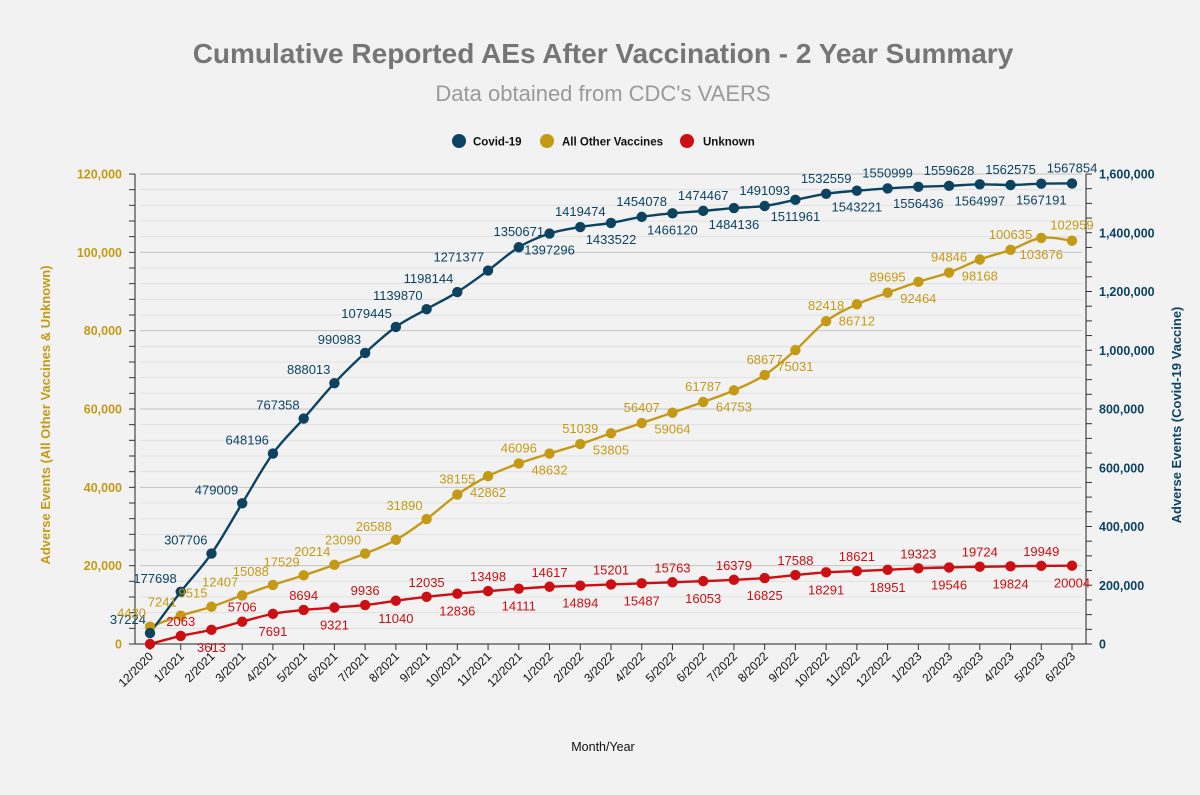 This screenshot has width=1200, height=795. I want to click on legend-item-covid: Covid-19, so click(487, 141).